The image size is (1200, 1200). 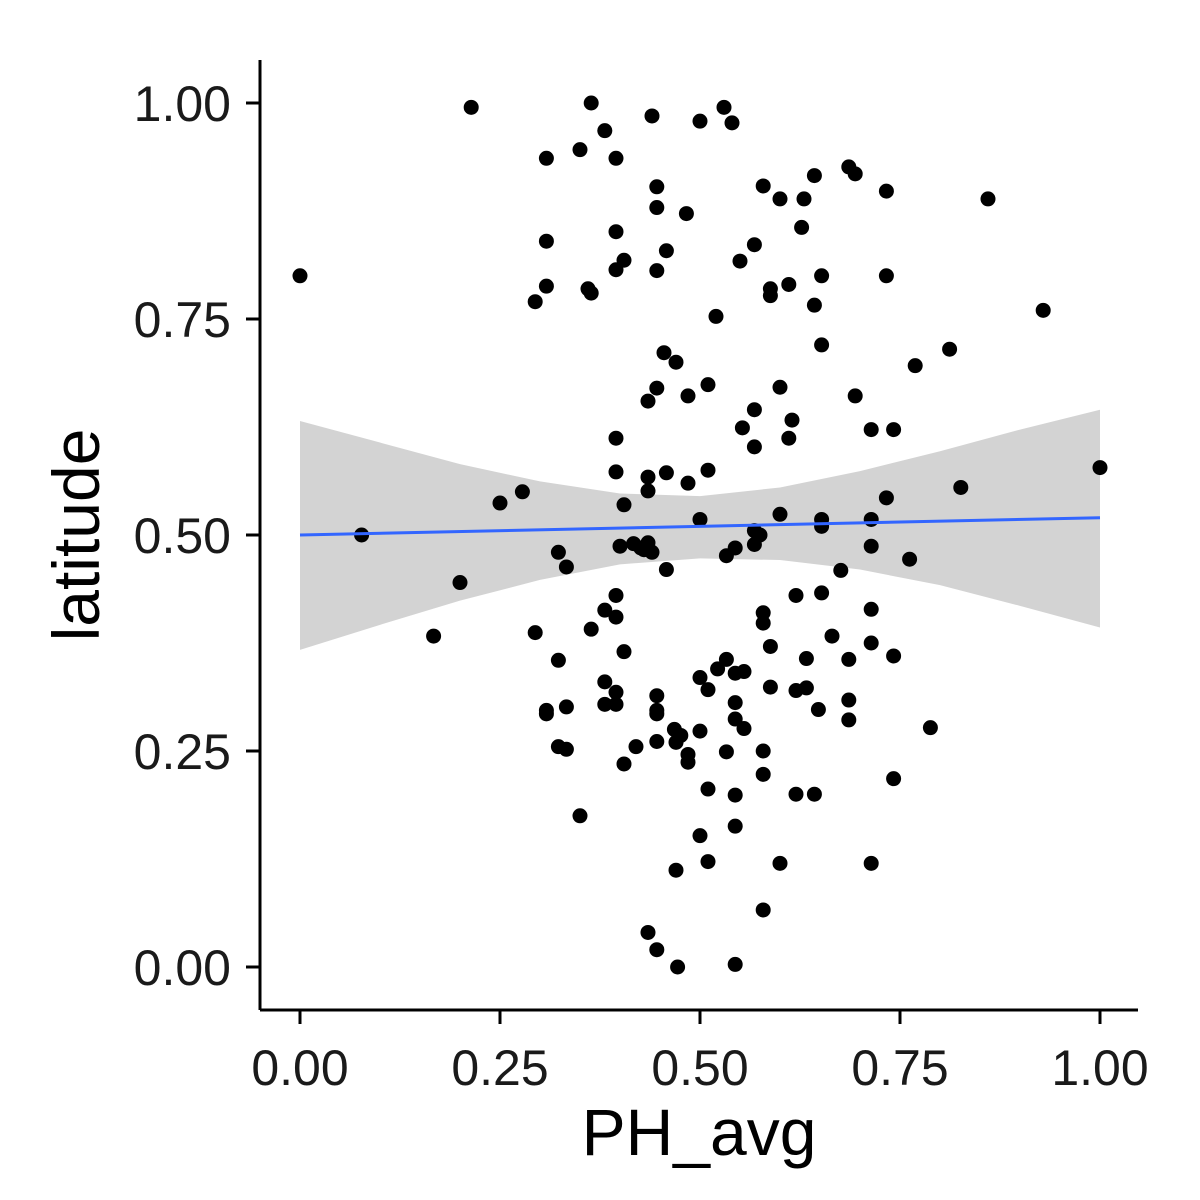 I want to click on y-tick-label: 0.25, so click(x=182, y=752).